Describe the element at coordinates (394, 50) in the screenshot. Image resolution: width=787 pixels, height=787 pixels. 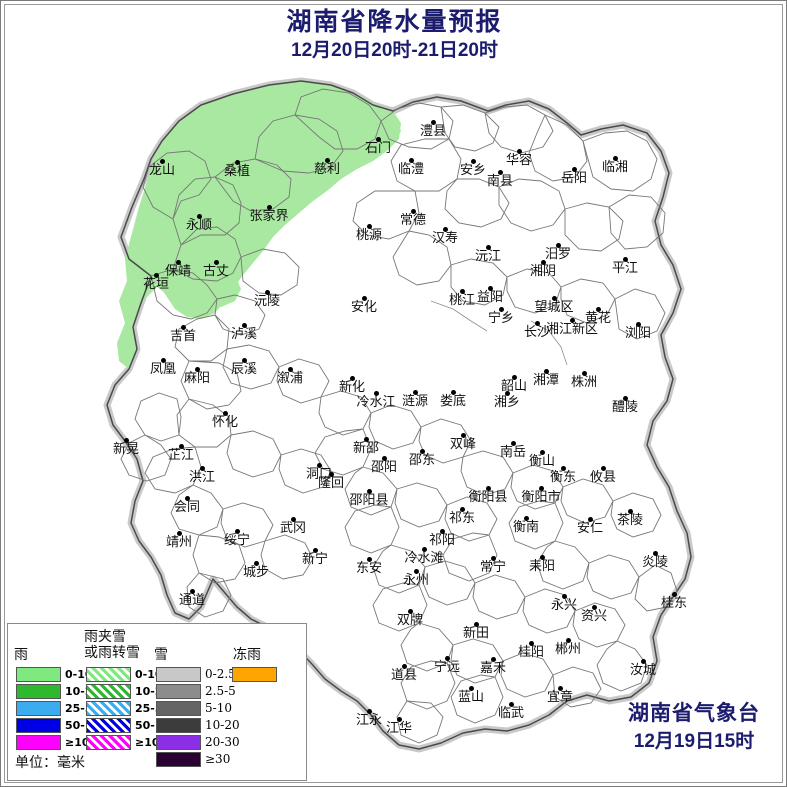
I see `forecast-period: 12月20日20时-21日20时` at that location.